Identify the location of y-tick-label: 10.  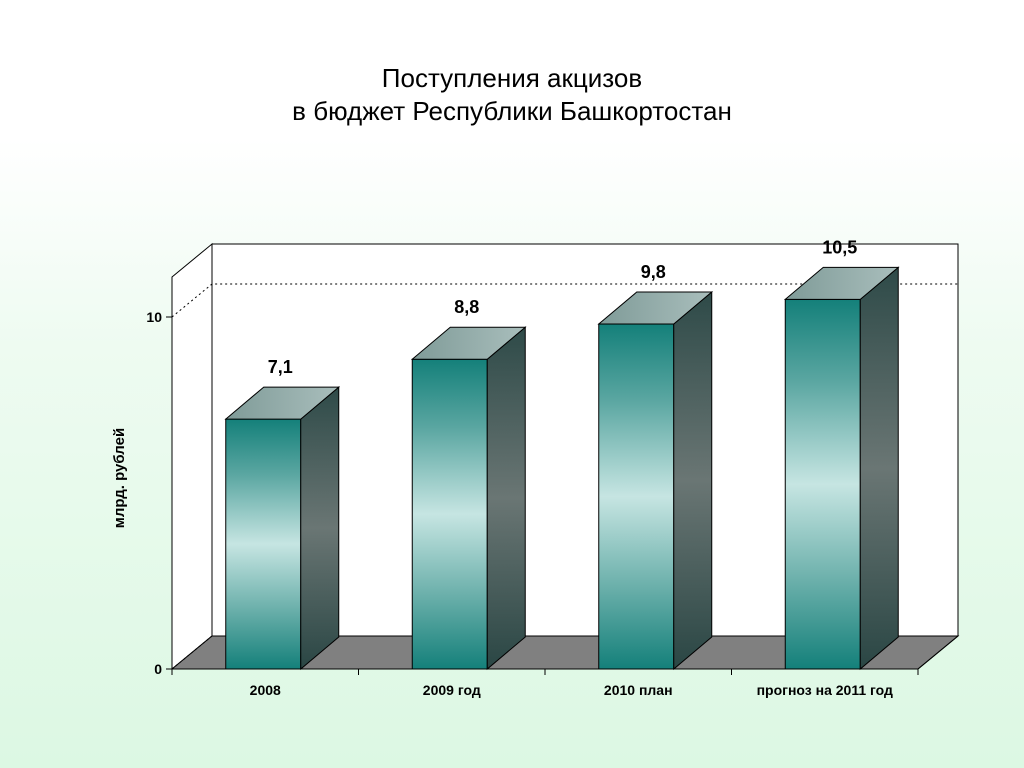
(154, 317).